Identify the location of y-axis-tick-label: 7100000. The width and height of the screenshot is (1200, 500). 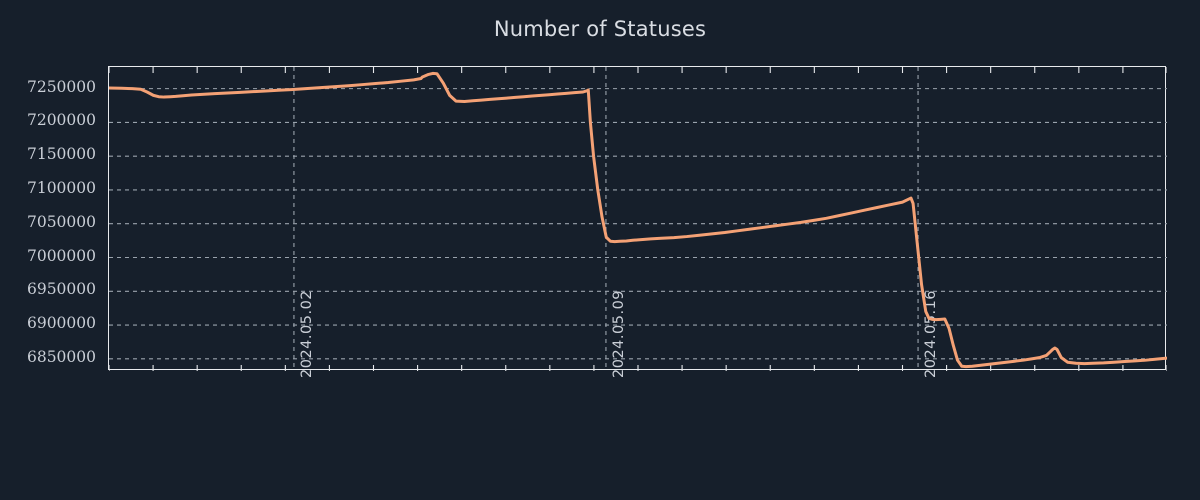
(61, 187).